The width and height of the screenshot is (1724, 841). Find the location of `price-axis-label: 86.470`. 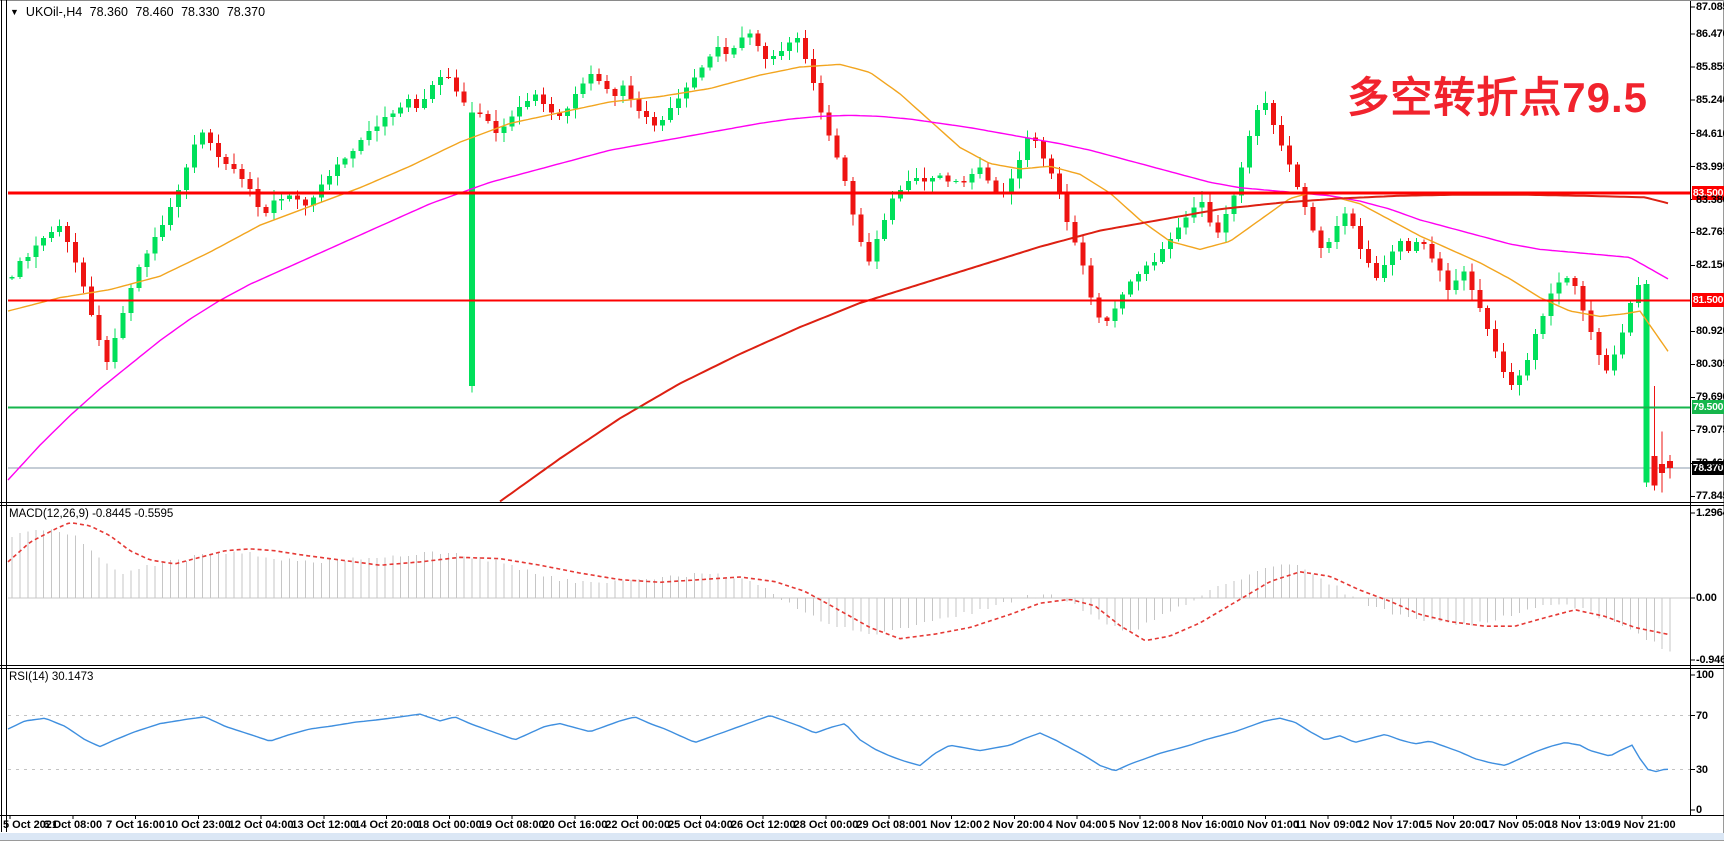

price-axis-label: 86.470 is located at coordinates (1710, 33).